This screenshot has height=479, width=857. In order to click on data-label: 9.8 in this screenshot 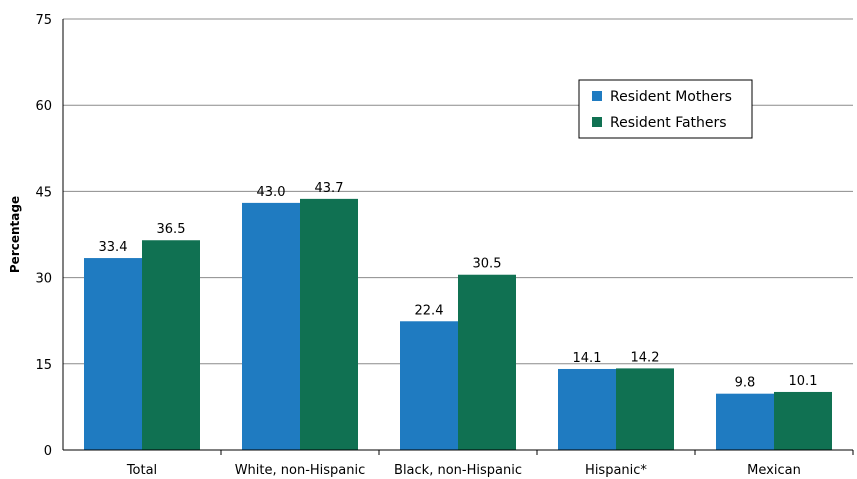, I will do `click(745, 383)`.